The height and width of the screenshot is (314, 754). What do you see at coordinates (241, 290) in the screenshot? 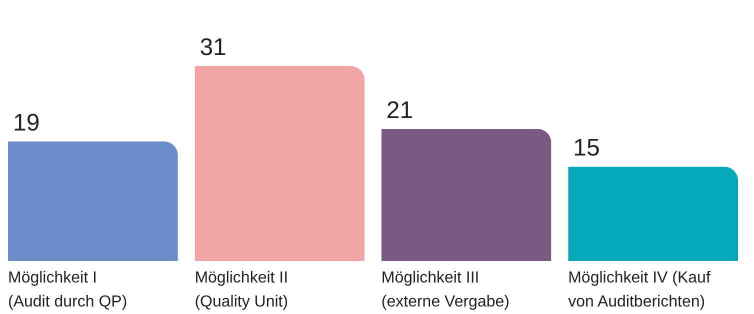
I see `x-tick-label: Möglichkeit II (Quality Unit)` at bounding box center [241, 290].